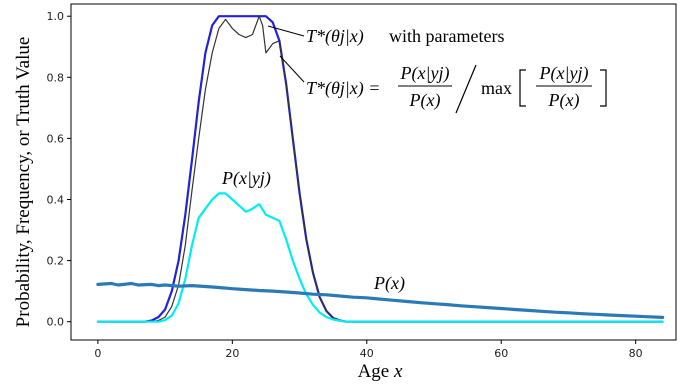  What do you see at coordinates (466, 89) in the screenshot?
I see `division-slash` at bounding box center [466, 89].